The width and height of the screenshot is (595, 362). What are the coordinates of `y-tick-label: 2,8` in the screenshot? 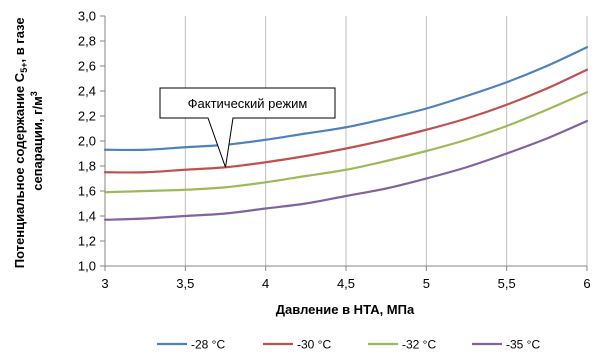 It's located at (87, 41).